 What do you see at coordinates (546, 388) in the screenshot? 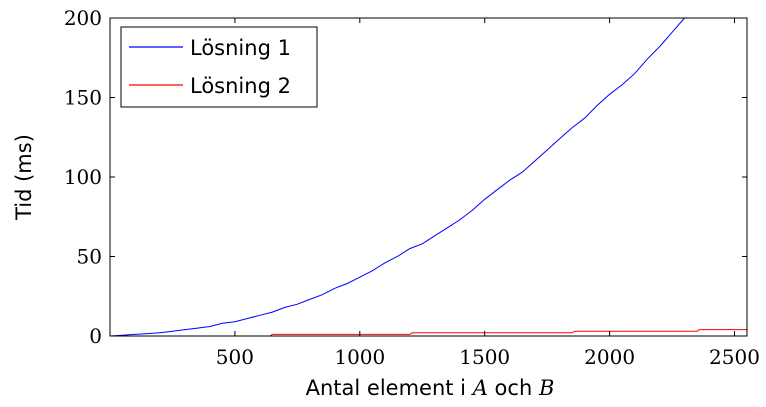
I see `x-axis-label-symbol-b: B` at bounding box center [546, 388].